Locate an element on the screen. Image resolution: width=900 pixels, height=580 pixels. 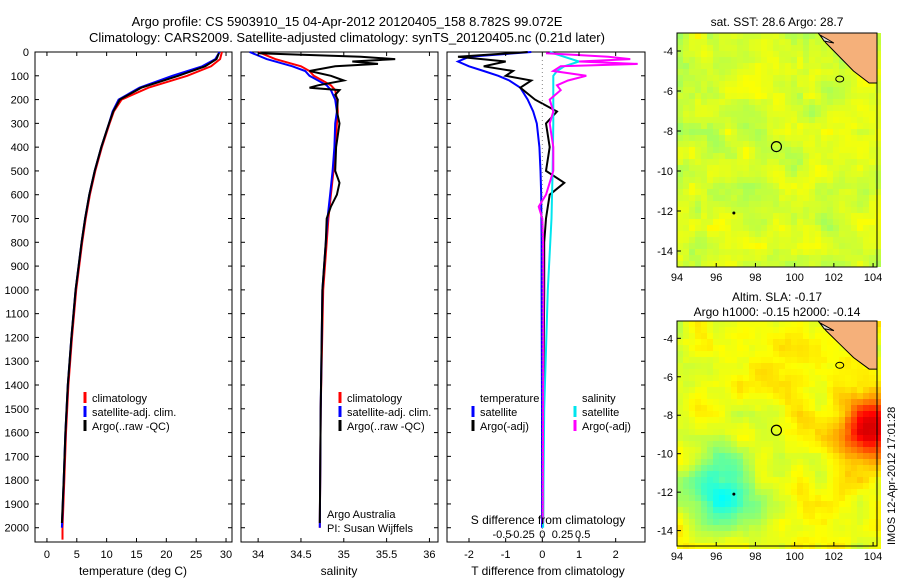
island-dot is located at coordinates (734, 213).